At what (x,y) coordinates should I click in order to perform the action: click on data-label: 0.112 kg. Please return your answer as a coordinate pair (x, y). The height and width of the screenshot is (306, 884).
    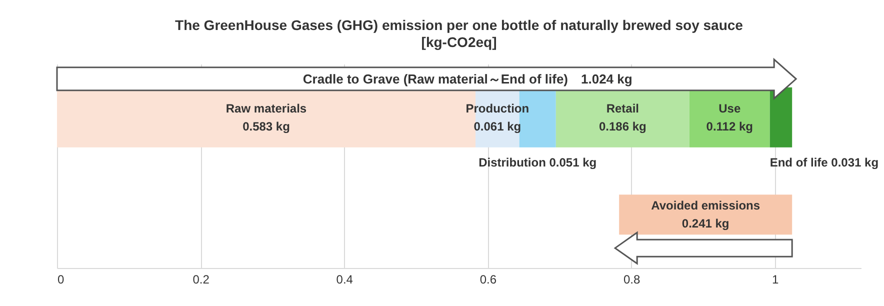
    Looking at the image, I should click on (729, 126).